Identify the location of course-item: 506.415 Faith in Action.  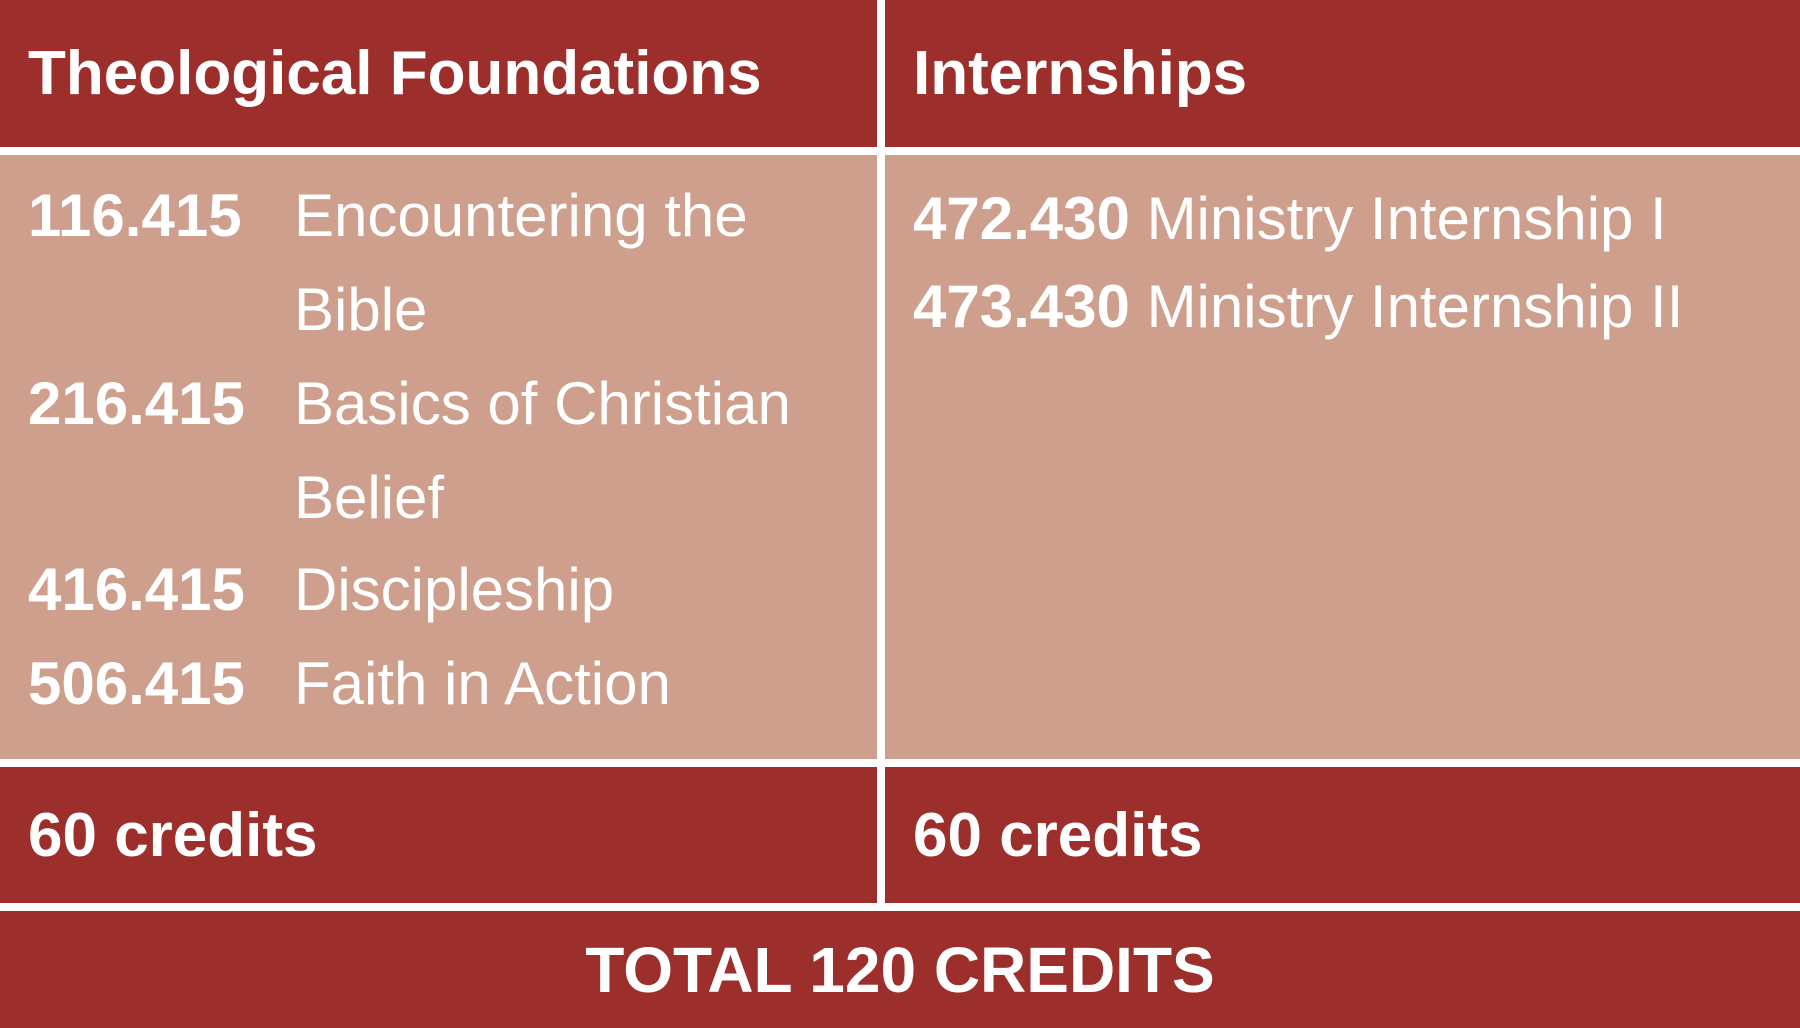
(421, 684).